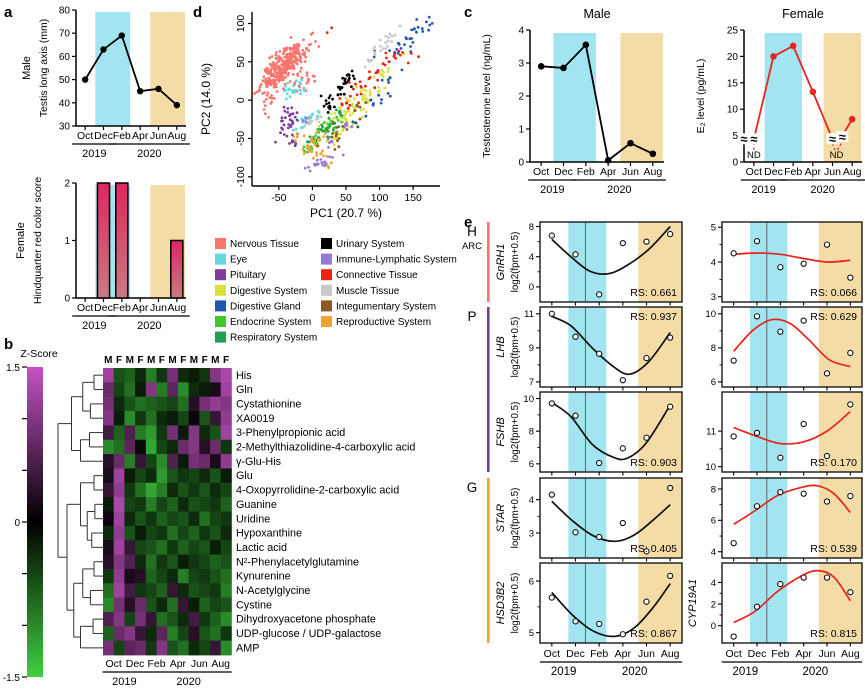 The height and width of the screenshot is (695, 865). Describe the element at coordinates (713, 297) in the screenshot. I see `label: 3` at that location.